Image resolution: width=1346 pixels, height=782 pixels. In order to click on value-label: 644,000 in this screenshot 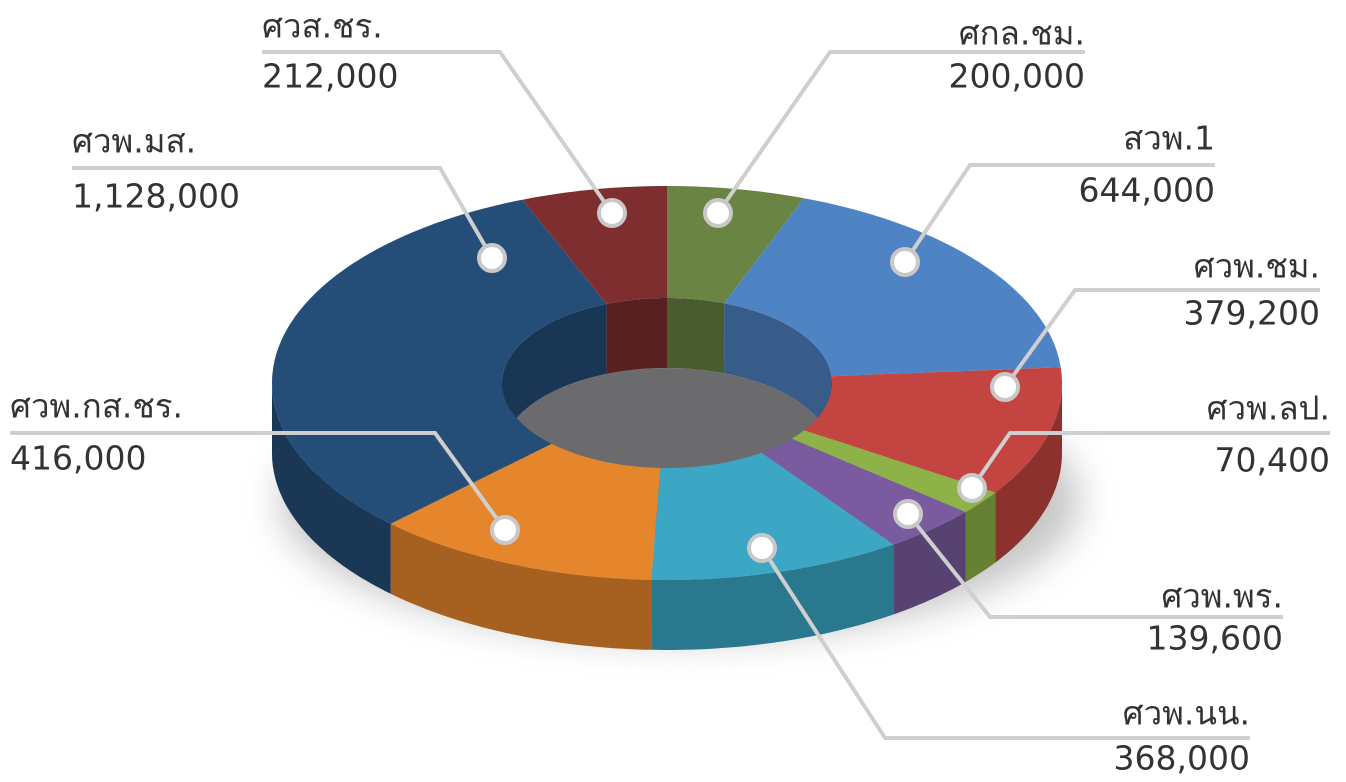, I will do `click(1147, 190)`.